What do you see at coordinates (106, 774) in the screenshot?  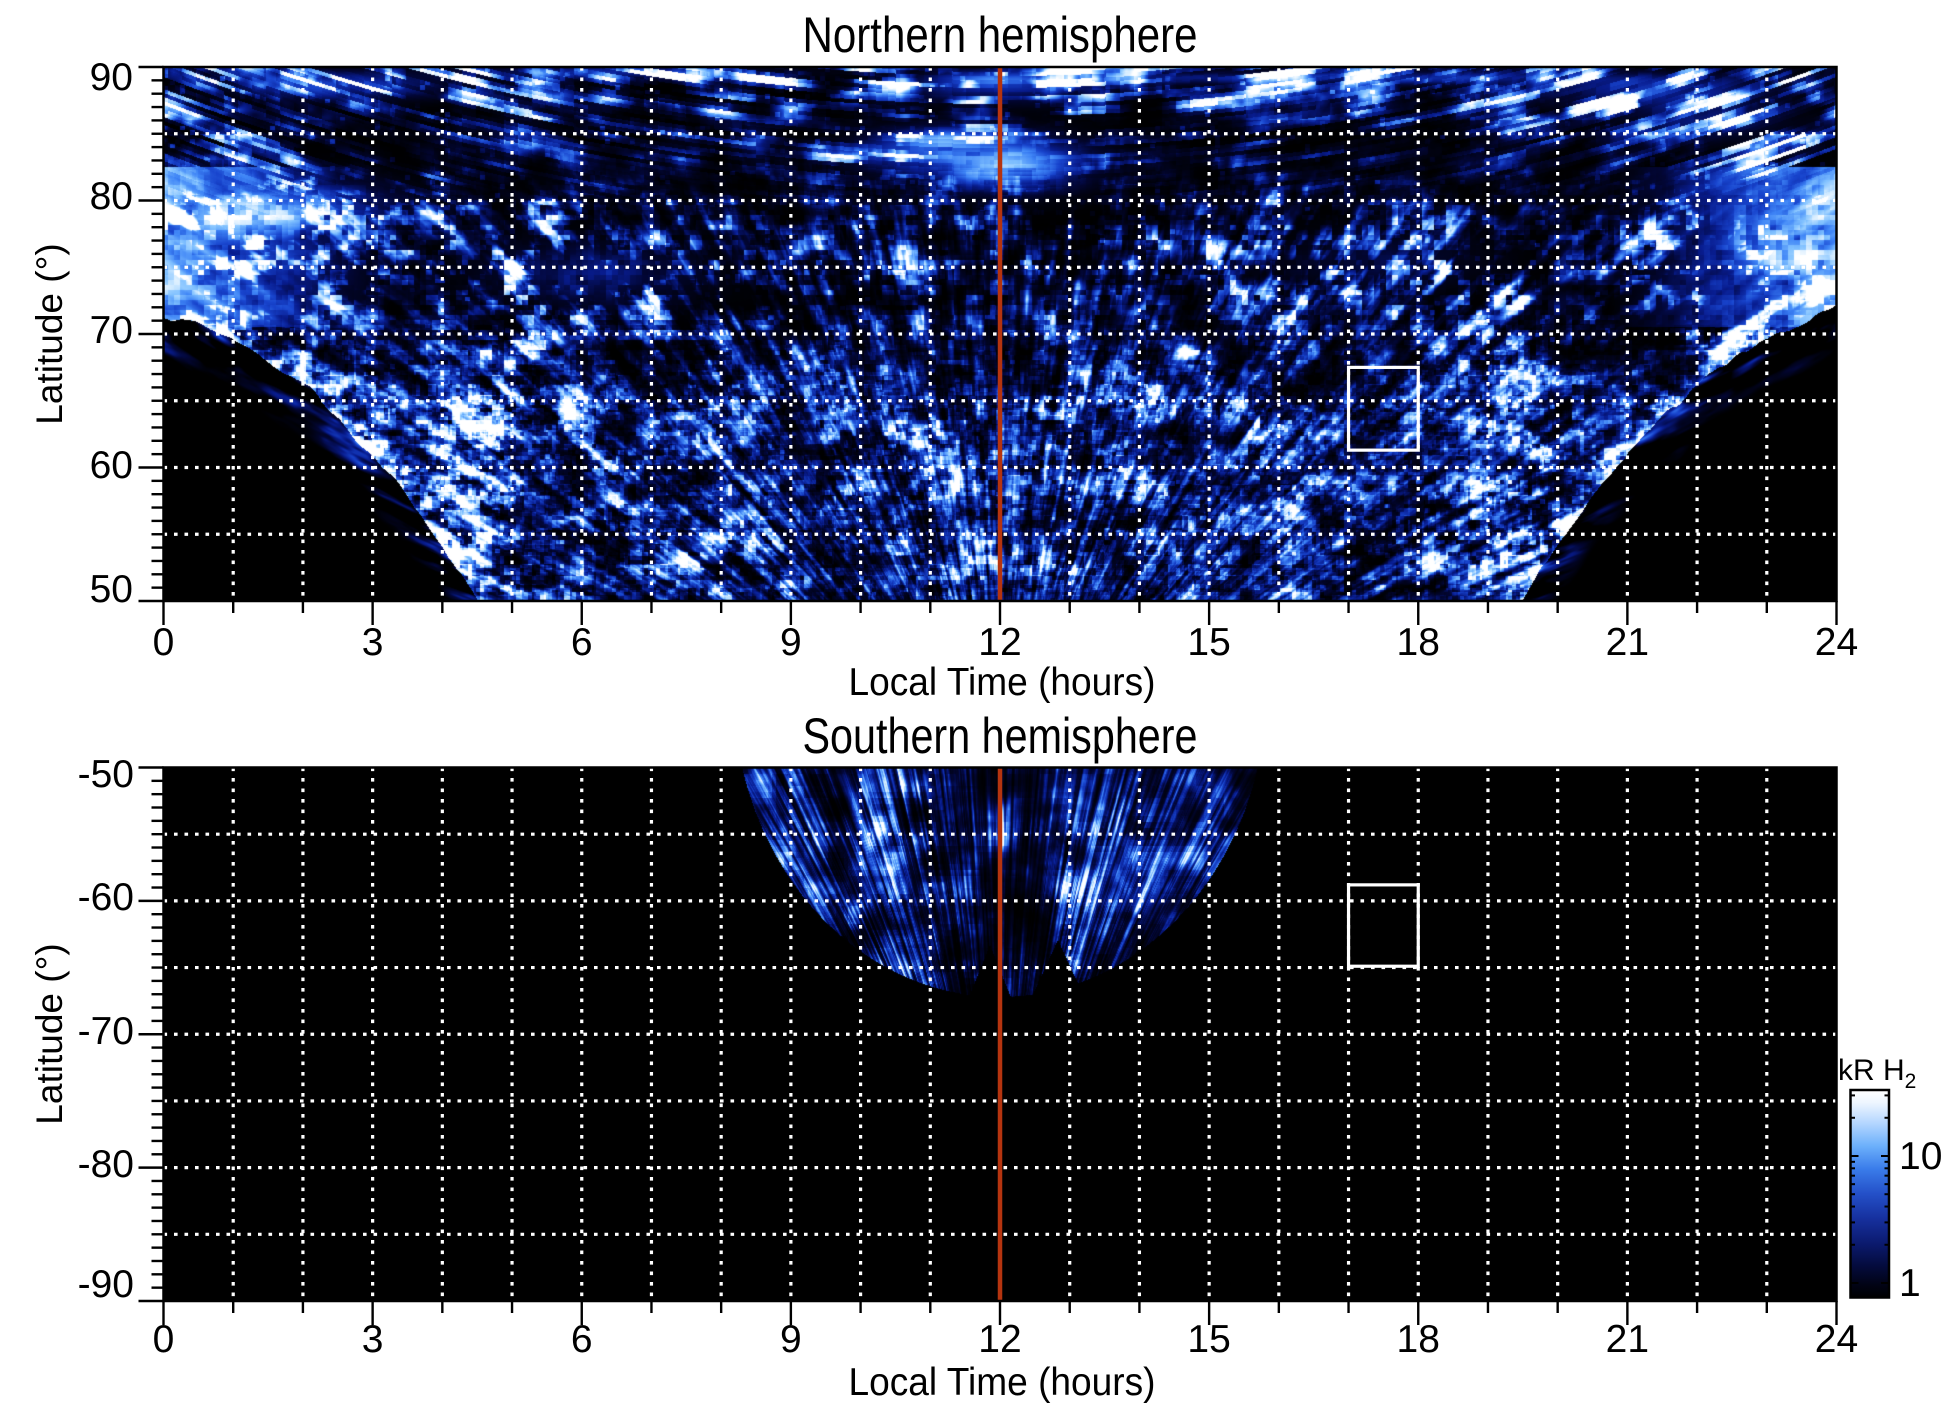 I see `svg-text: -50` at bounding box center [106, 774].